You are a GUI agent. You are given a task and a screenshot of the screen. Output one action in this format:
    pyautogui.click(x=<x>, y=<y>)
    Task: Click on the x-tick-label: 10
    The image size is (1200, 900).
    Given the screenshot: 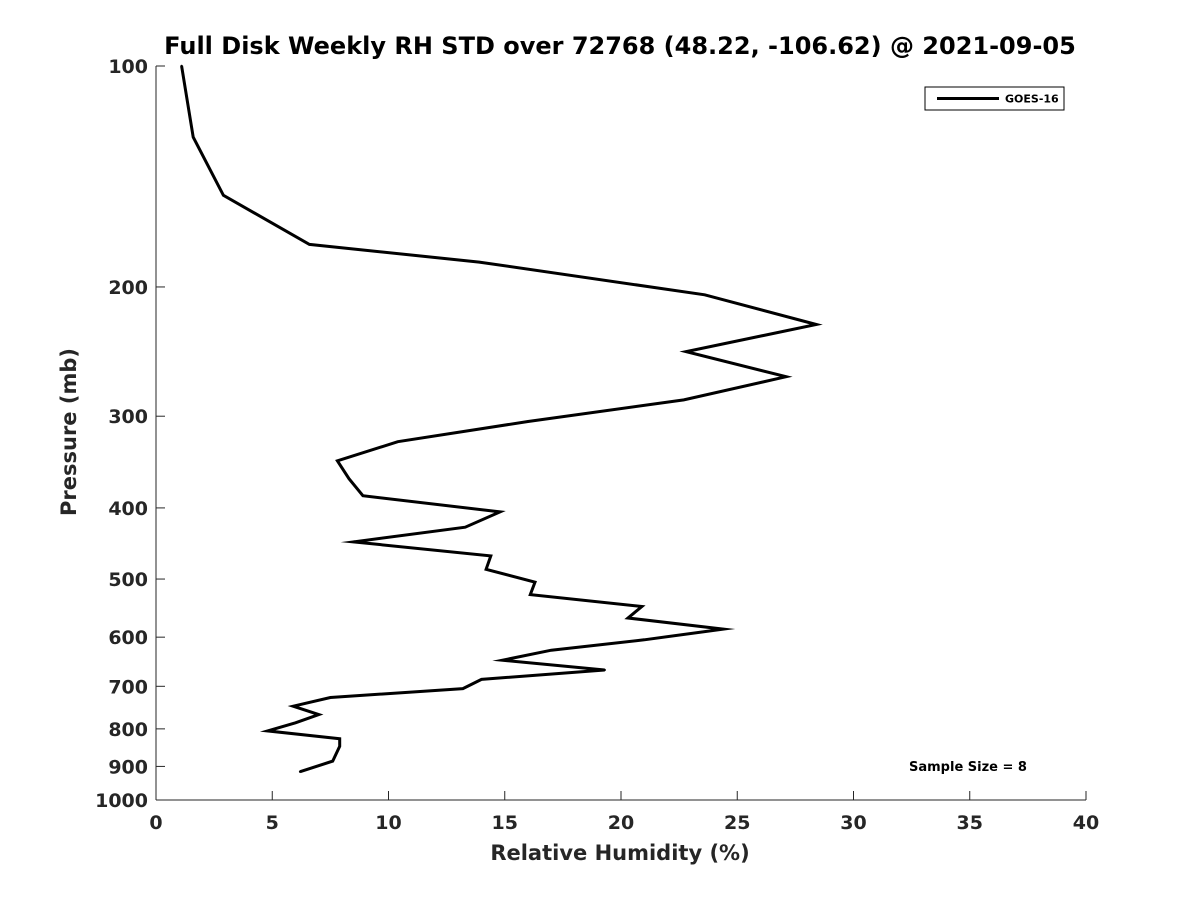 What is the action you would take?
    pyautogui.click(x=388, y=823)
    